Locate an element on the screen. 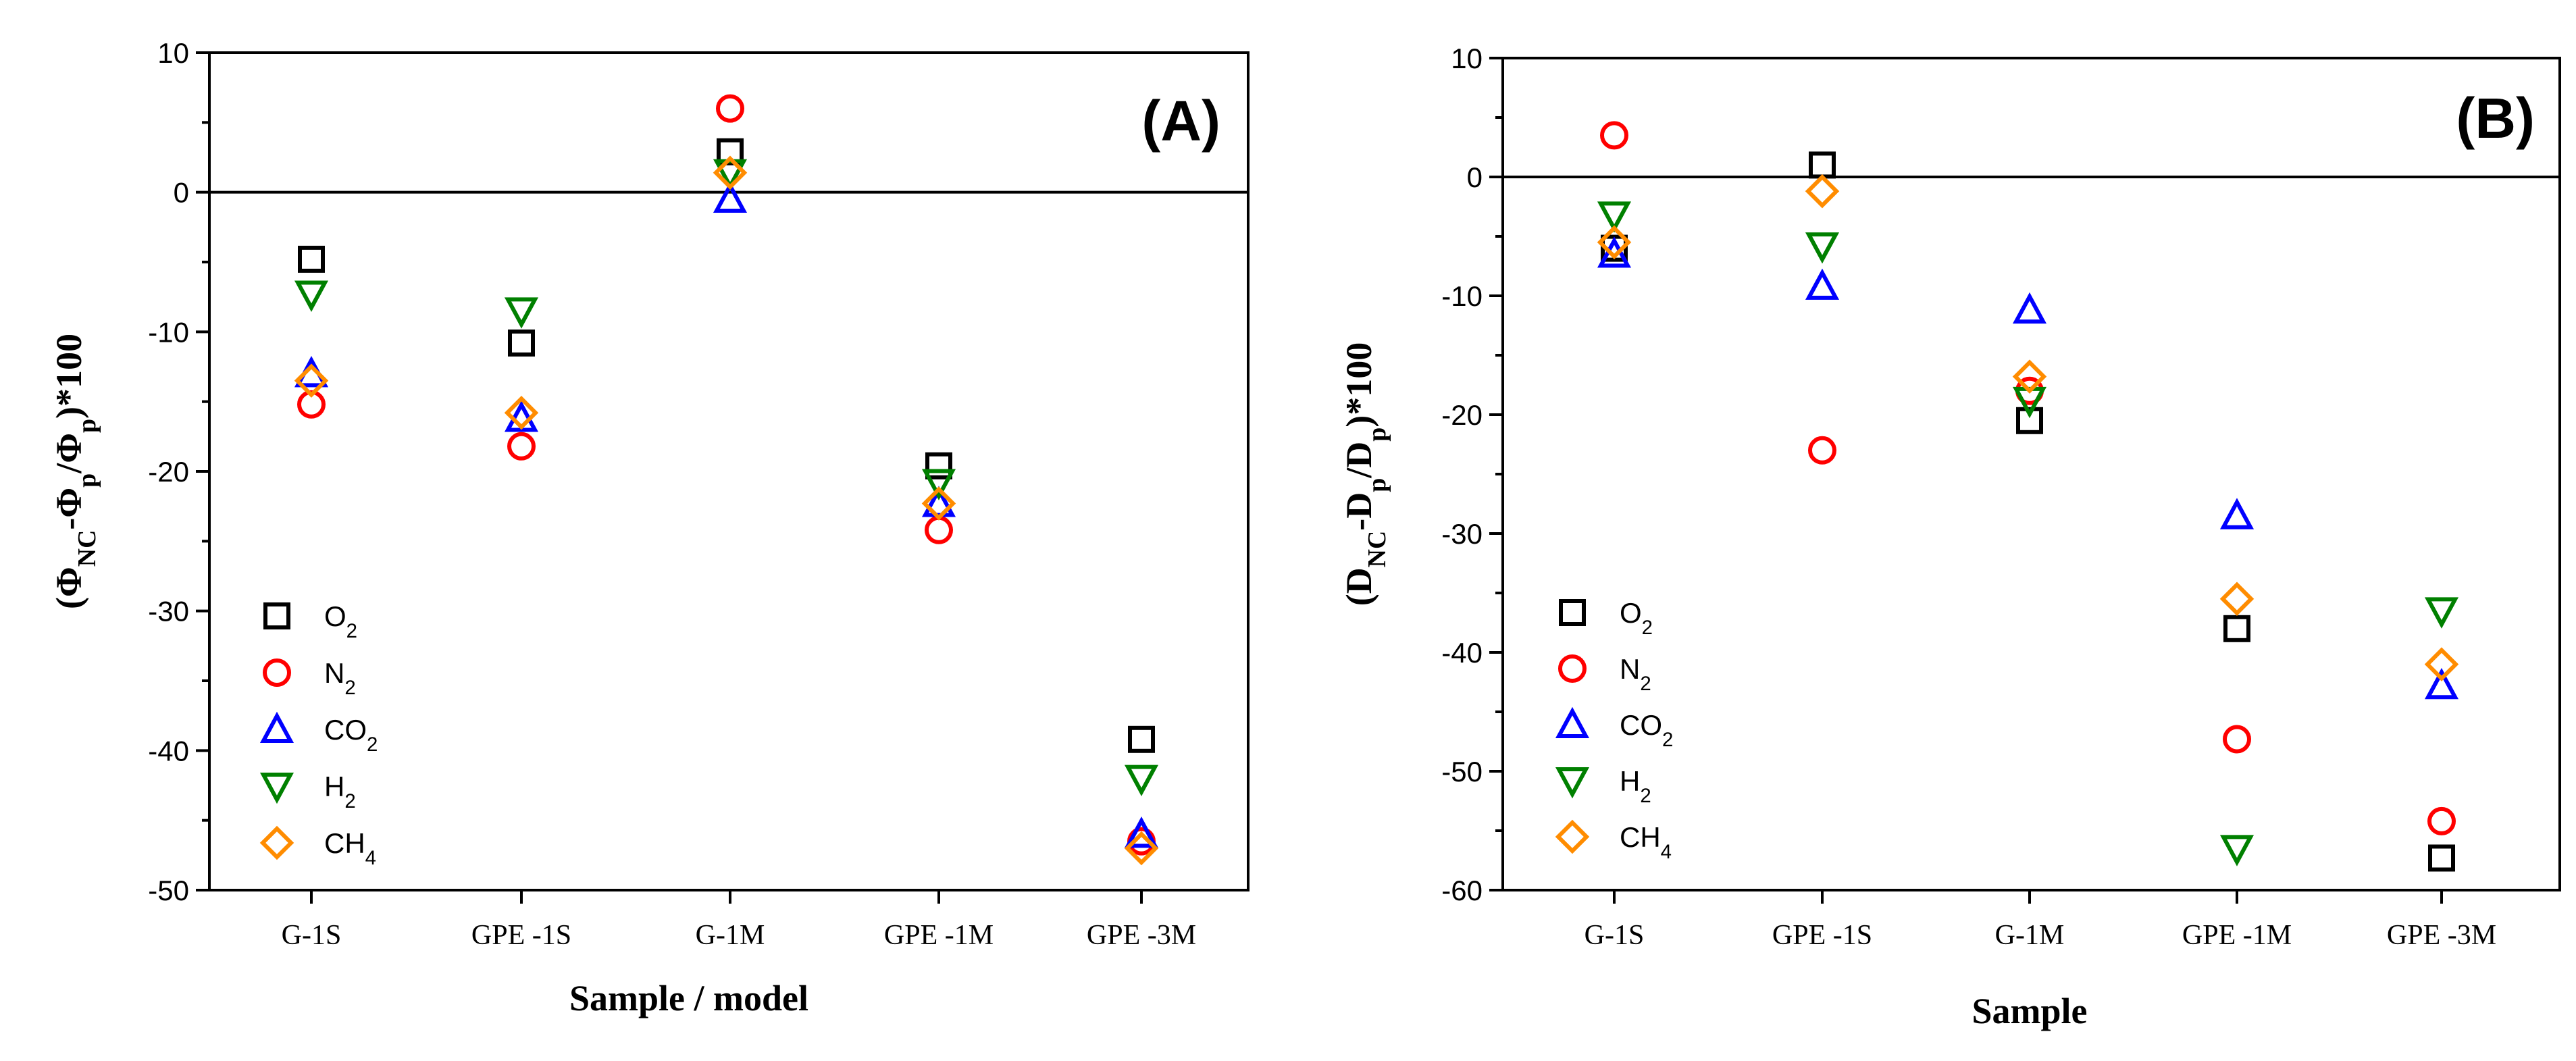 The width and height of the screenshot is (2576, 1061). y-axis-label: (DNC-Dp/Dp)*100 is located at coordinates (1365, 474).